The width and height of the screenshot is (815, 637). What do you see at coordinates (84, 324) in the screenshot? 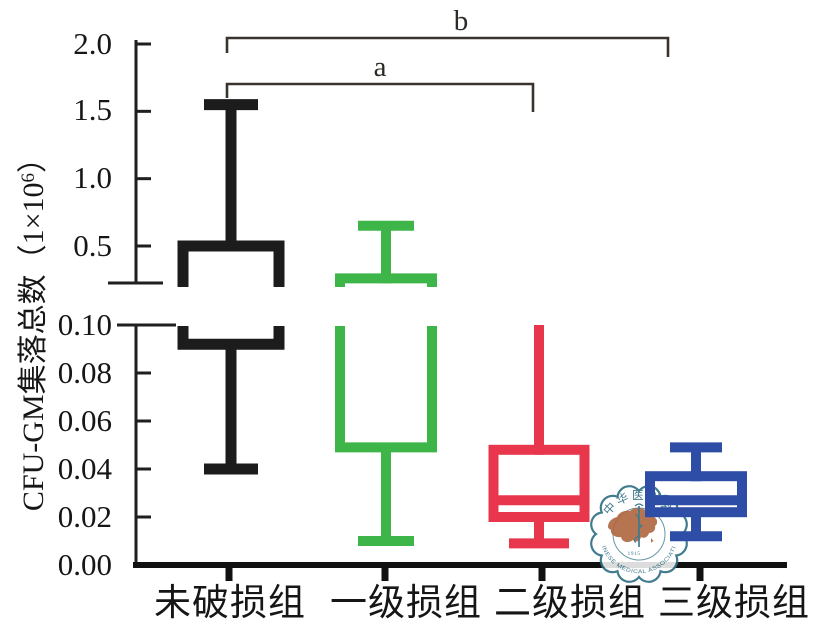
I see `ytick-0.10: 0.10` at bounding box center [84, 324].